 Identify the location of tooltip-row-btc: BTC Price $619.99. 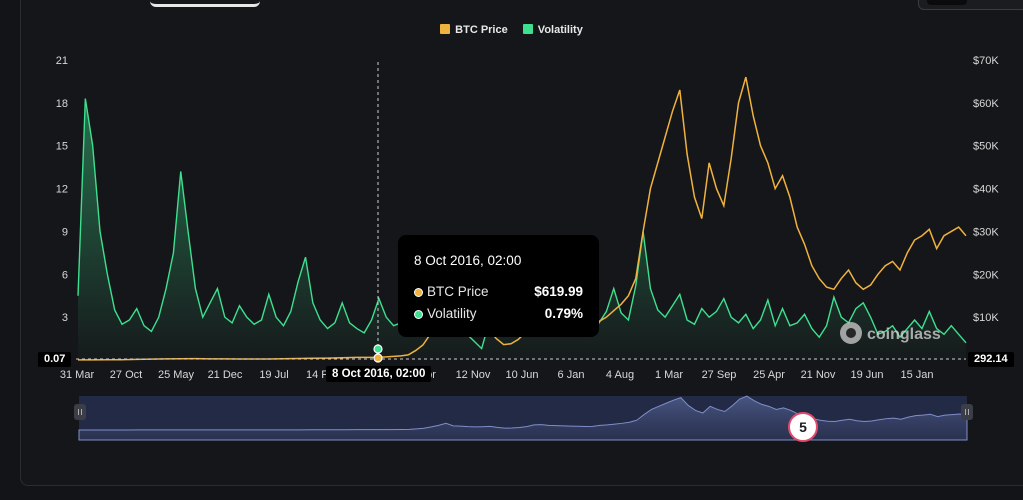
(499, 293).